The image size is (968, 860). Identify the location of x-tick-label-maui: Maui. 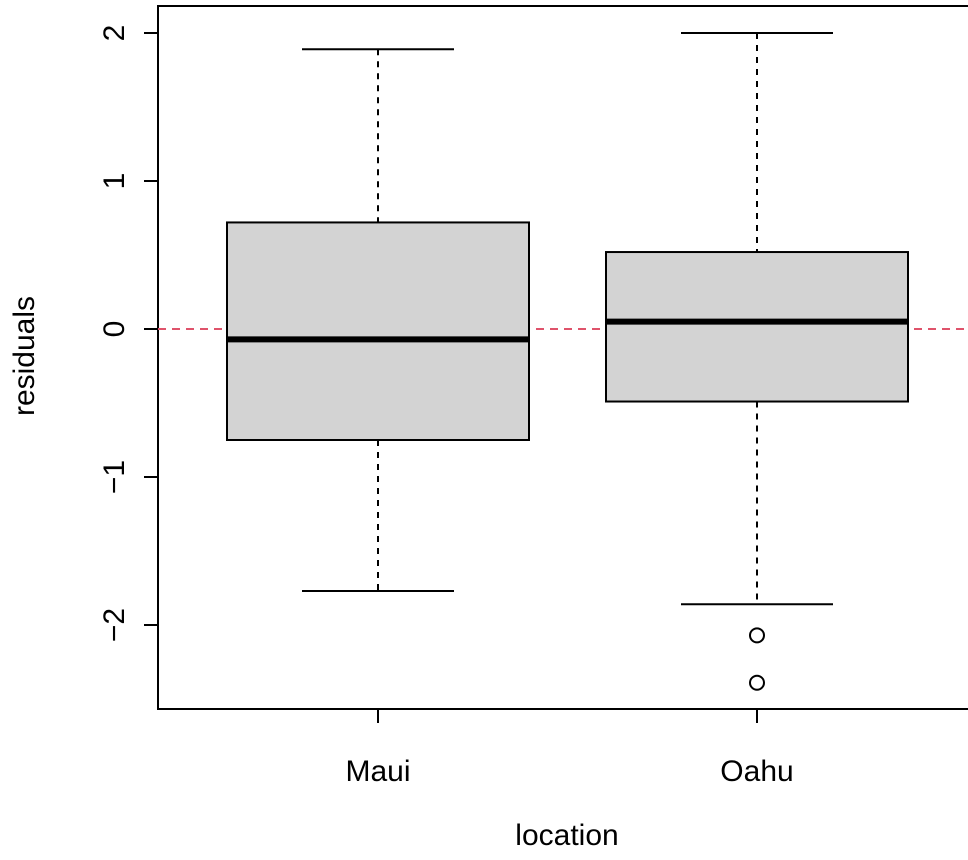
(377, 771).